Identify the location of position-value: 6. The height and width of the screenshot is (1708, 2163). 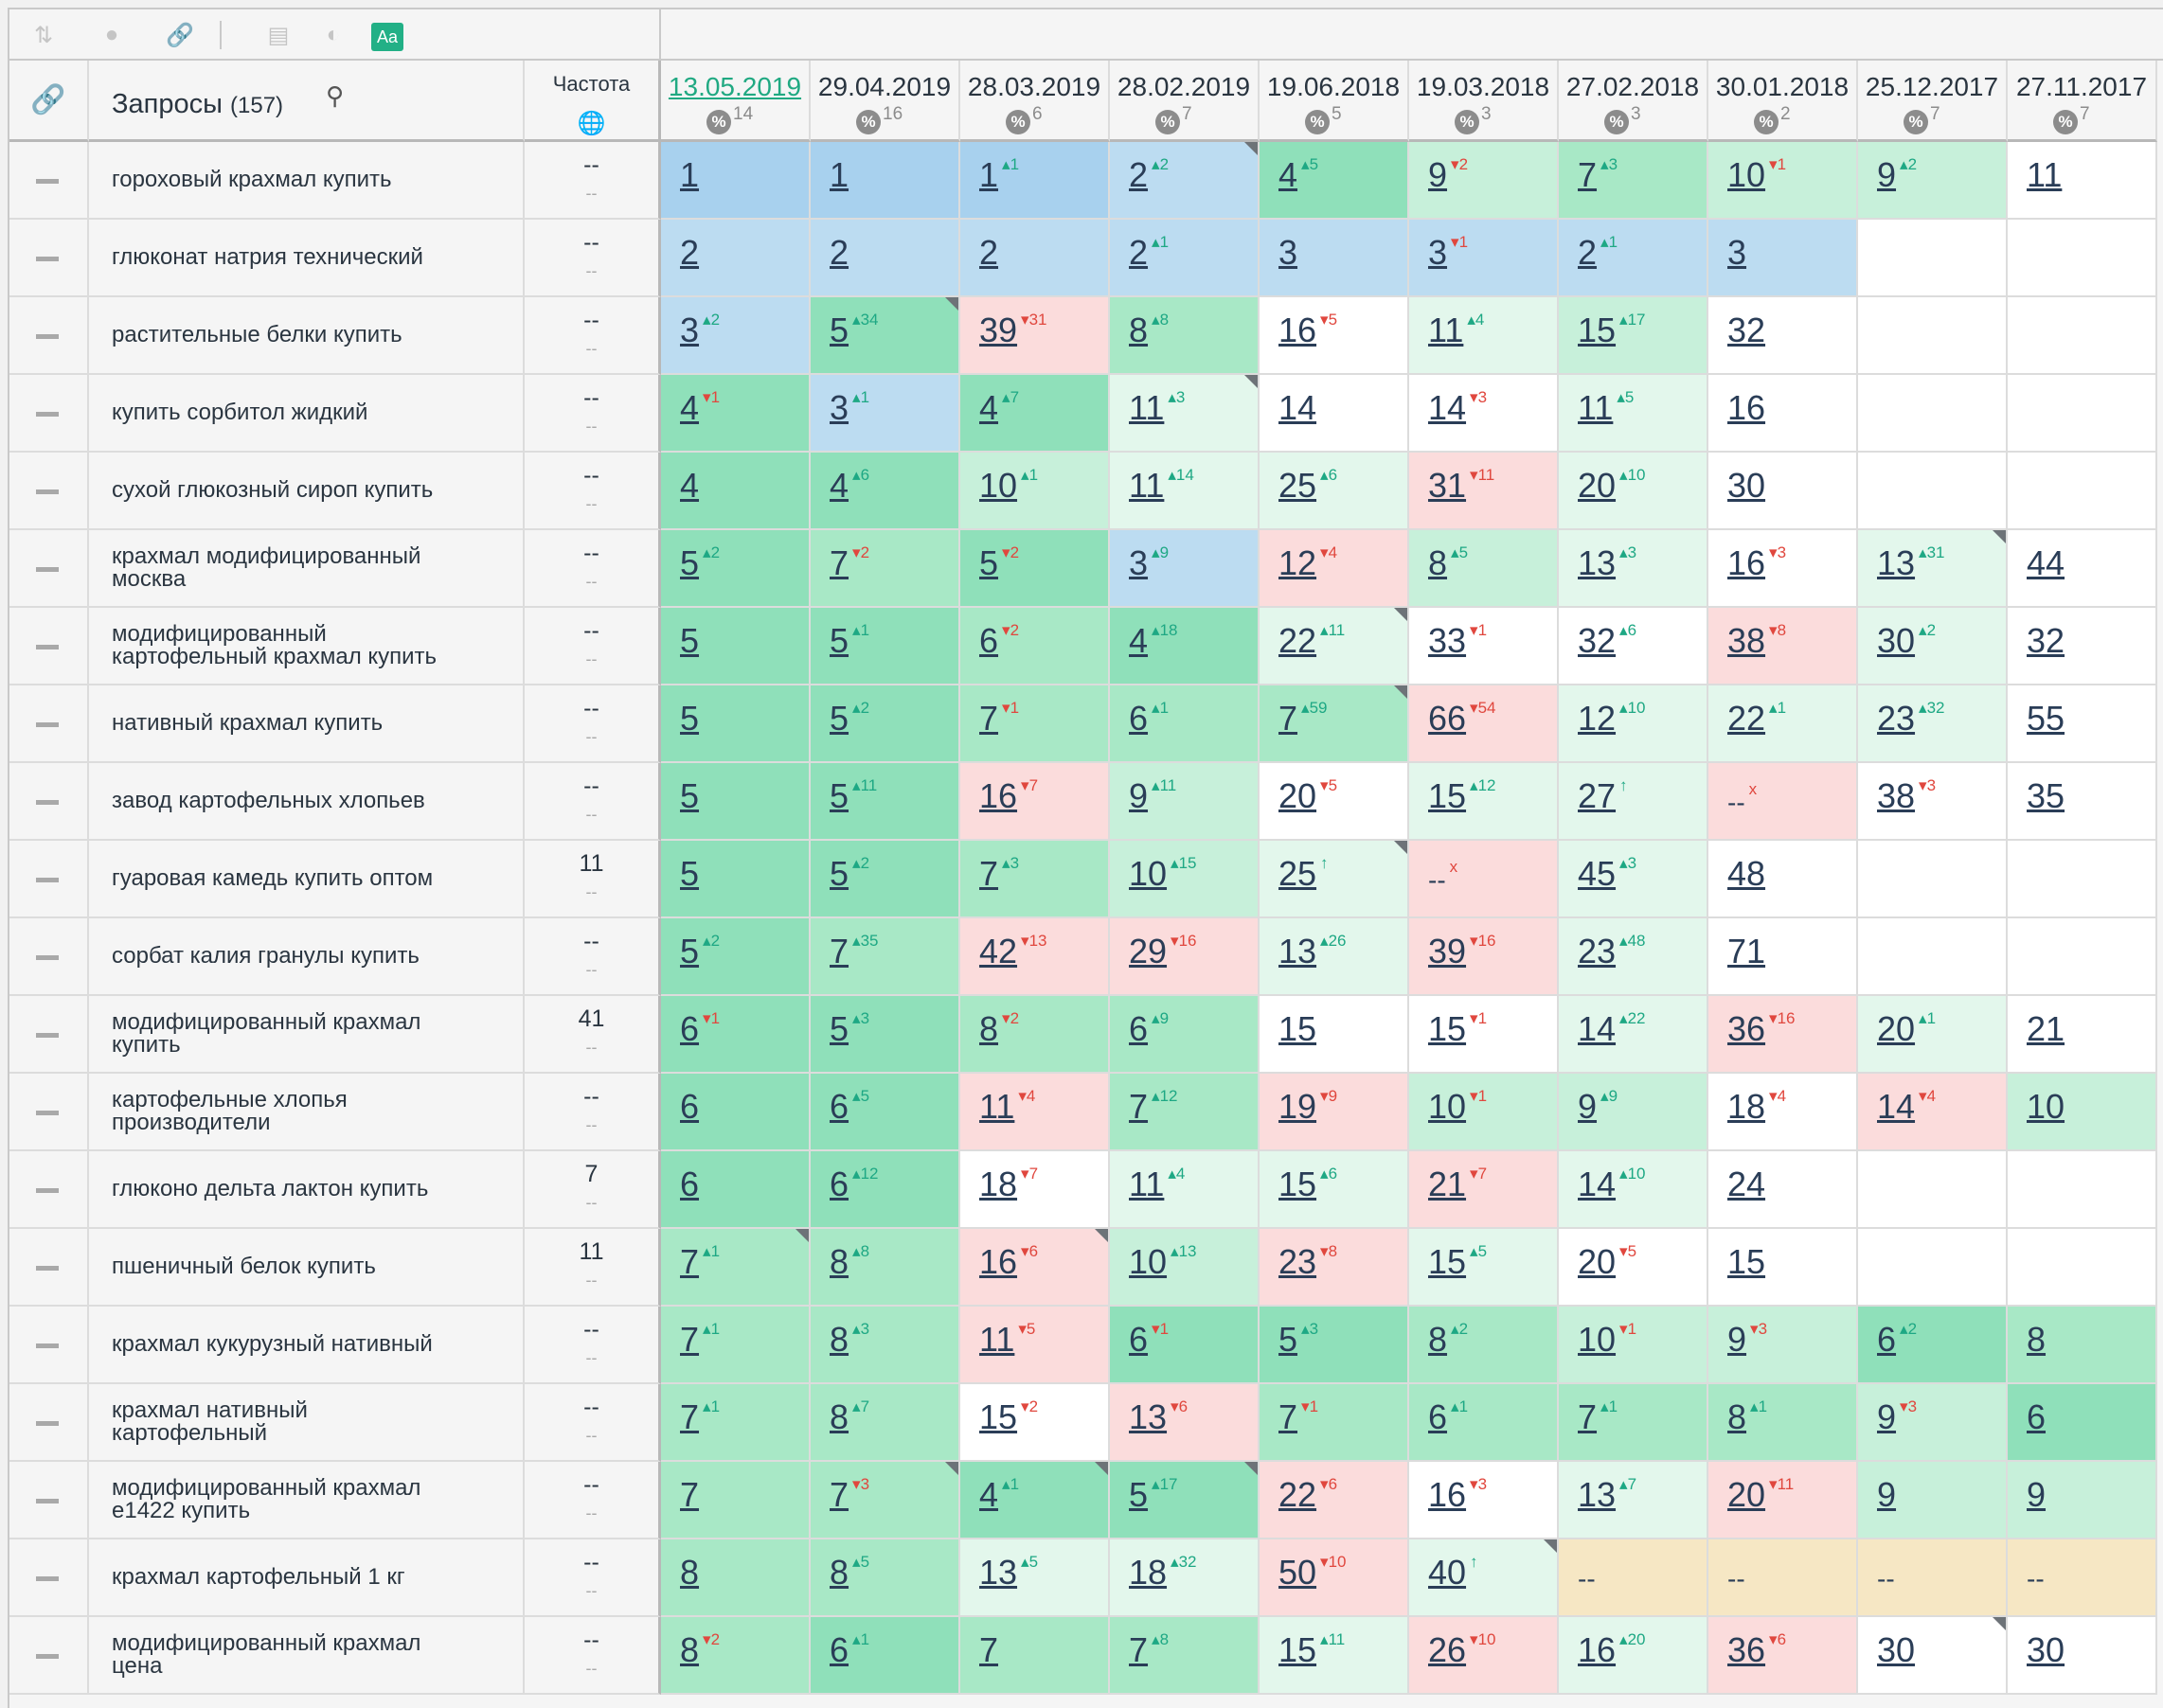
(839, 1184).